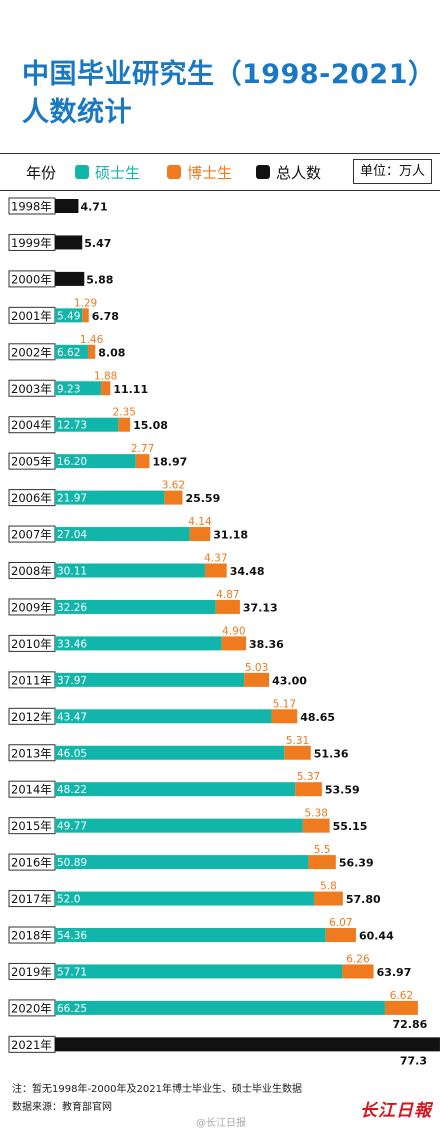 The width and height of the screenshot is (440, 1129). What do you see at coordinates (31, 899) in the screenshot?
I see `year-label: 2017年` at bounding box center [31, 899].